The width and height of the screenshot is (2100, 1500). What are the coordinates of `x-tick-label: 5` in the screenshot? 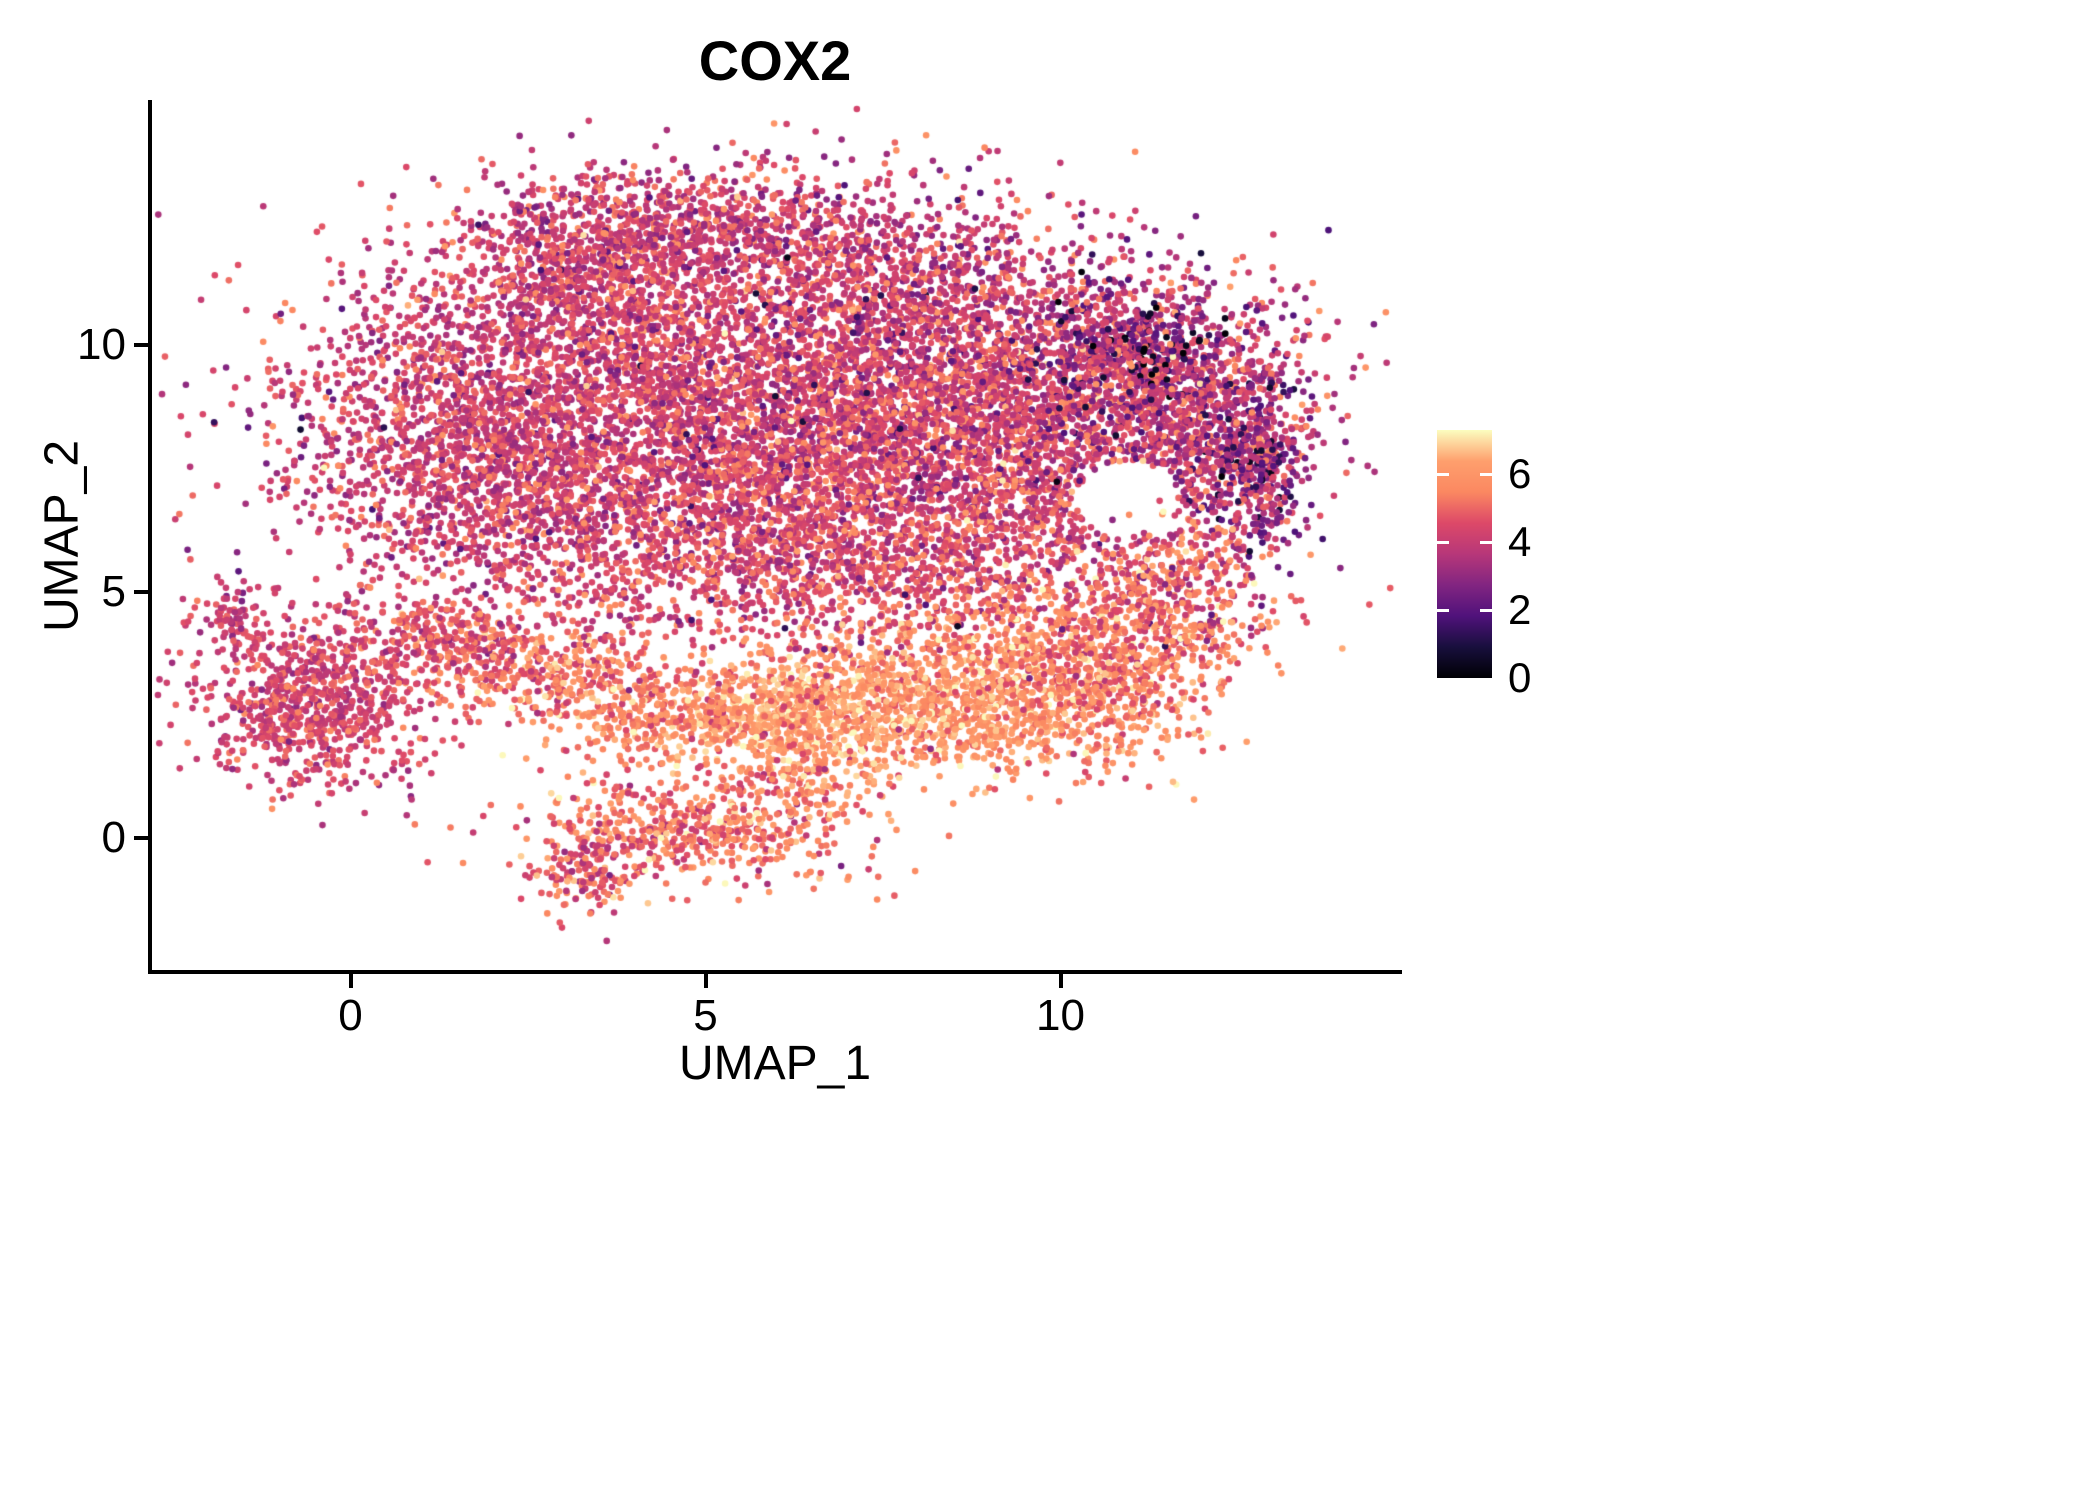 It's located at (705, 1015).